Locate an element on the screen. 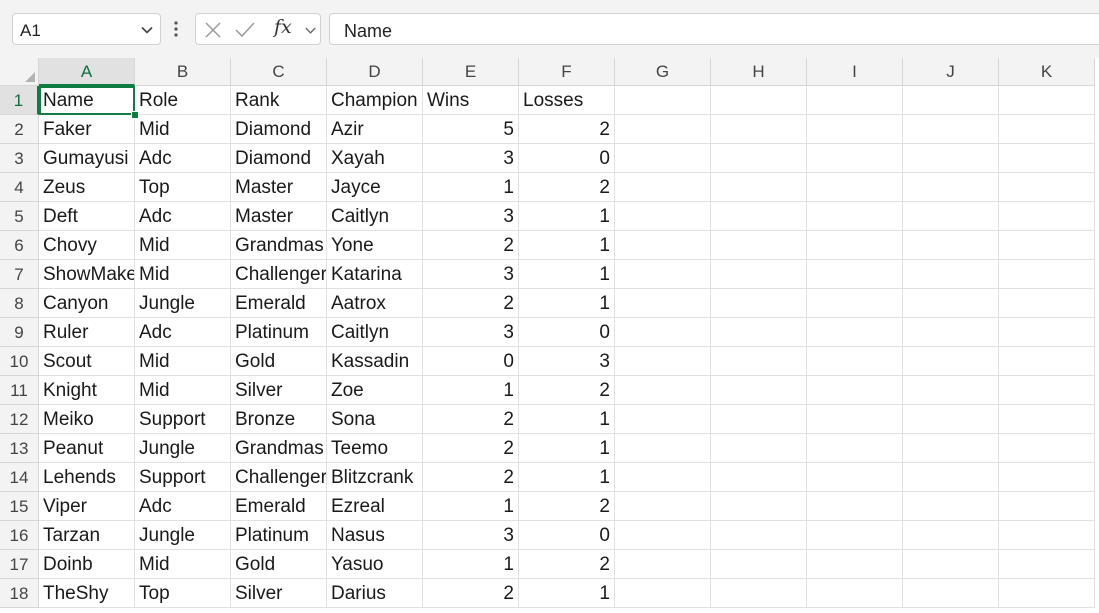 Image resolution: width=1099 pixels, height=613 pixels. formula-input: Name is located at coordinates (714, 29).